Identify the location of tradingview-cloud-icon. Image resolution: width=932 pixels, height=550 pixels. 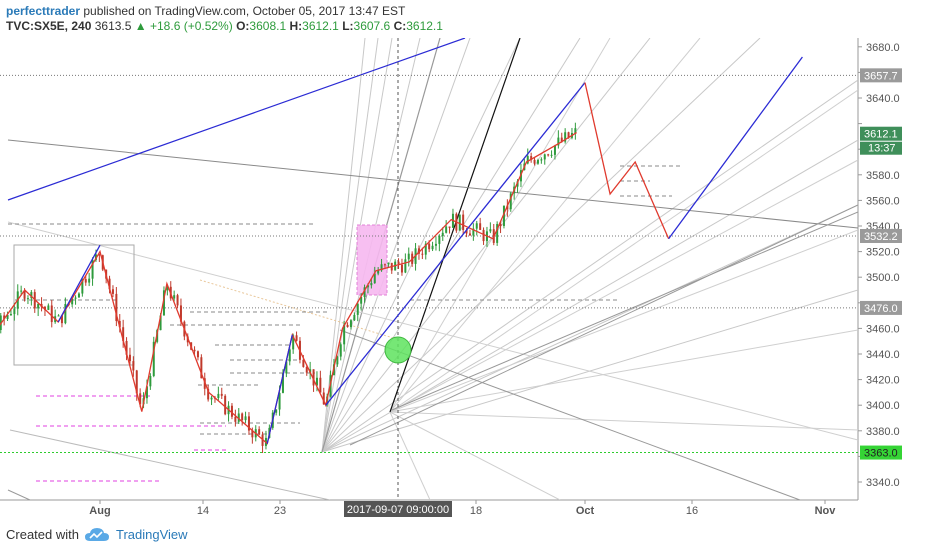
(97, 537).